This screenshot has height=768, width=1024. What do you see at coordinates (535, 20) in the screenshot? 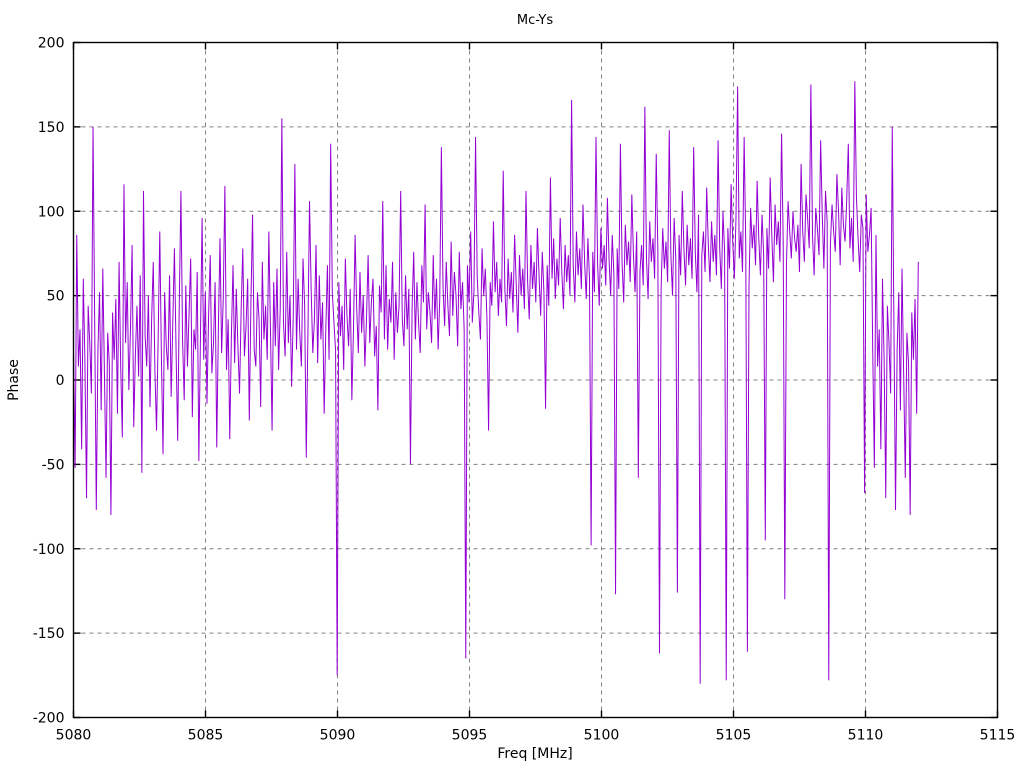
I see `chart-title: Mc-Ys` at bounding box center [535, 20].